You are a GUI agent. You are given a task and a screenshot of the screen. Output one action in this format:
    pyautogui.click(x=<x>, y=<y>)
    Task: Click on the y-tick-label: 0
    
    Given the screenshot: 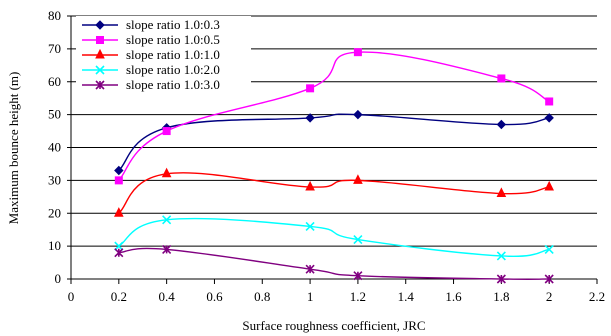 What is the action you would take?
    pyautogui.click(x=58, y=278)
    